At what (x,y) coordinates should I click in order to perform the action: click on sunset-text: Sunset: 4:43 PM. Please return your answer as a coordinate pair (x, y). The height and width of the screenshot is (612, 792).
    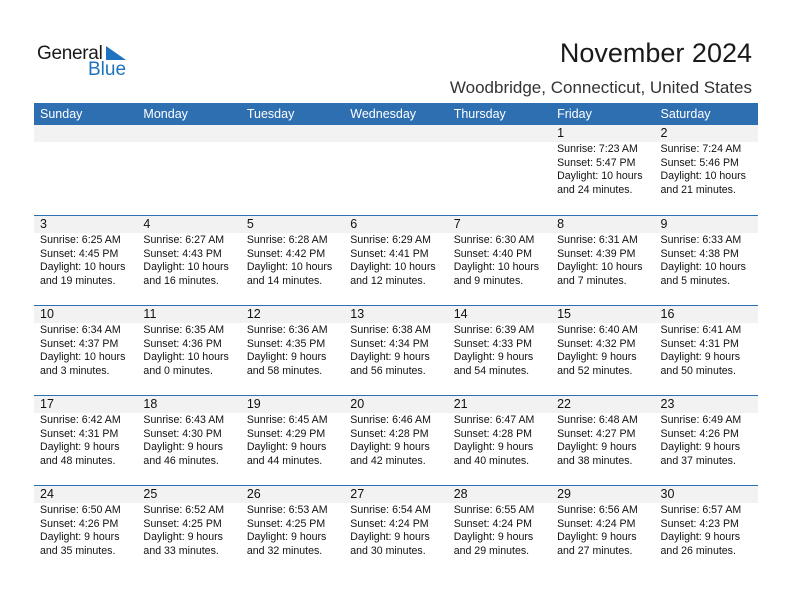
    Looking at the image, I should click on (182, 253).